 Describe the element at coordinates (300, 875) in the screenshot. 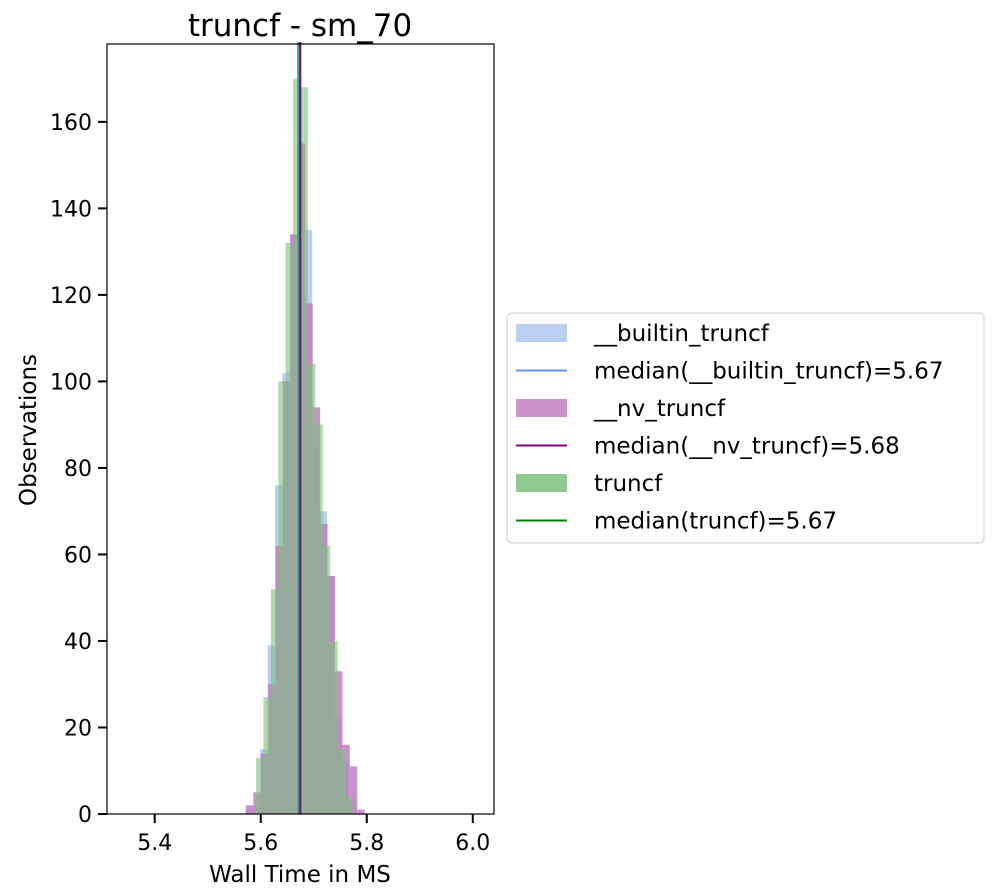

I see `x-axis-label: Wall Time in MS` at that location.